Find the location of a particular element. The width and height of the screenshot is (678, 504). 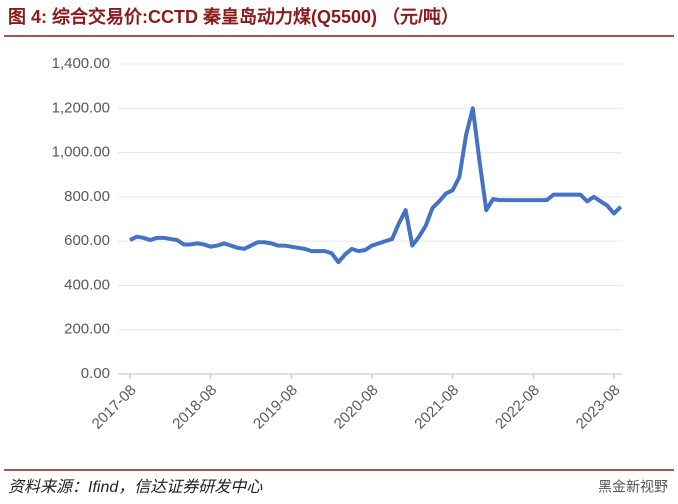

x-tick-label: 2018-08 is located at coordinates (194, 407).